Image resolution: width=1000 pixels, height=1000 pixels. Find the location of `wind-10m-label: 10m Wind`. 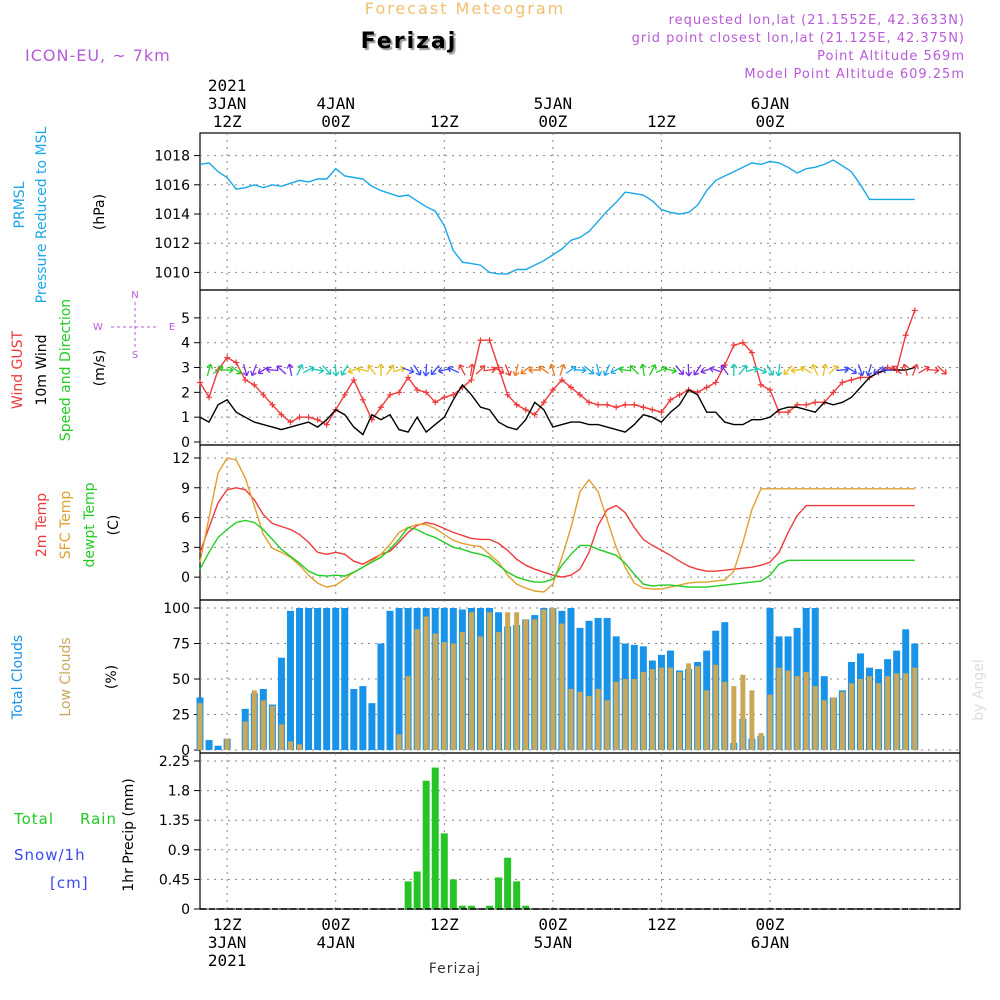

wind-10m-label: 10m Wind is located at coordinates (42, 369).